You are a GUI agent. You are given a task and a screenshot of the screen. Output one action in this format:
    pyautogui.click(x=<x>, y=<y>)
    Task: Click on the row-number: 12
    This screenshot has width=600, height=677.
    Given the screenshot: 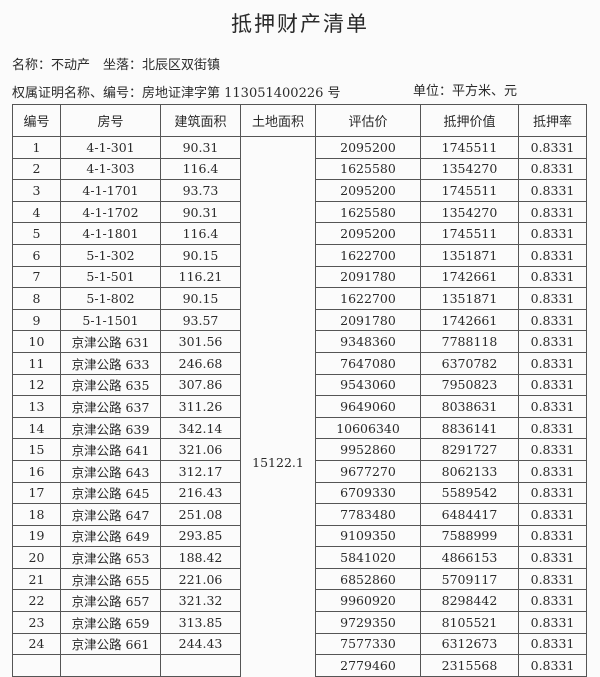 What is the action you would take?
    pyautogui.click(x=36, y=385)
    